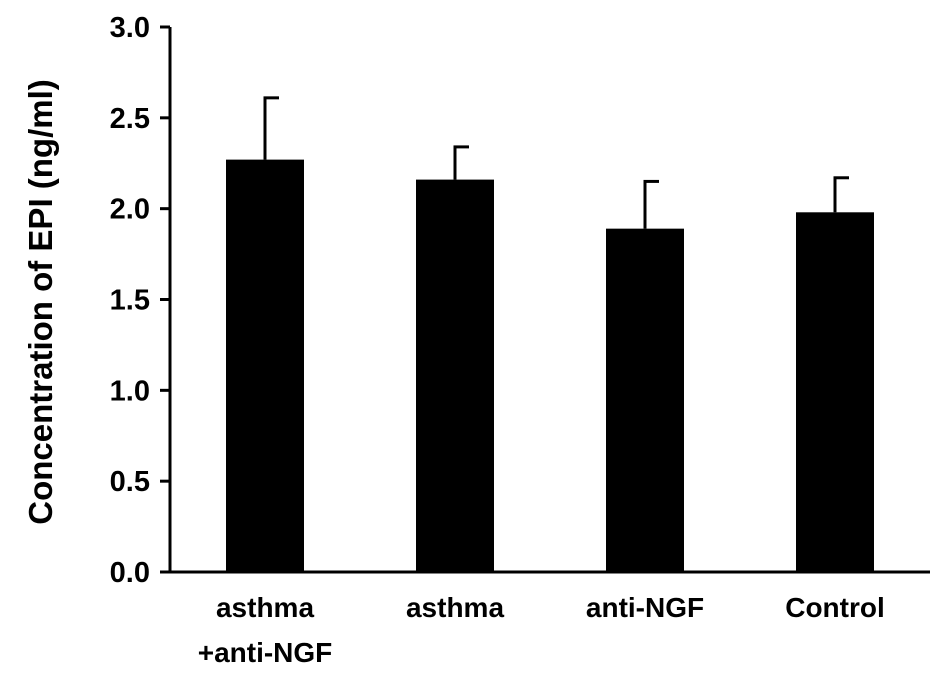 The width and height of the screenshot is (945, 685). Describe the element at coordinates (645, 607) in the screenshot. I see `x-tick-label: anti-NGF` at that location.